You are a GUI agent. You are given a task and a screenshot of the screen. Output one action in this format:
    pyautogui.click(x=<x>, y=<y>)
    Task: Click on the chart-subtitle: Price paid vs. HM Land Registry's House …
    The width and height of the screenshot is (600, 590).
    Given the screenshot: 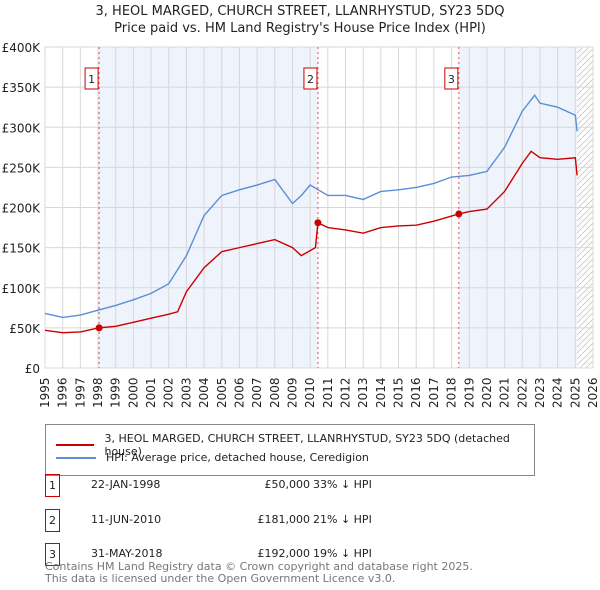 What is the action you would take?
    pyautogui.click(x=300, y=28)
    